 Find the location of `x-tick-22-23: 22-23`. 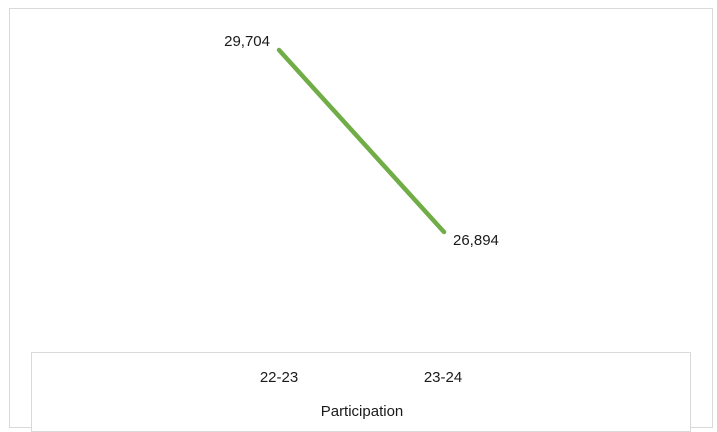

x-tick-22-23: 22-23 is located at coordinates (279, 377).